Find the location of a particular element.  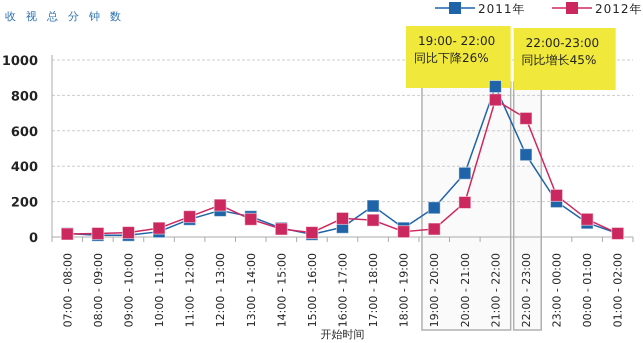

x-tick-label: 20:00 - 21:00 is located at coordinates (465, 290).